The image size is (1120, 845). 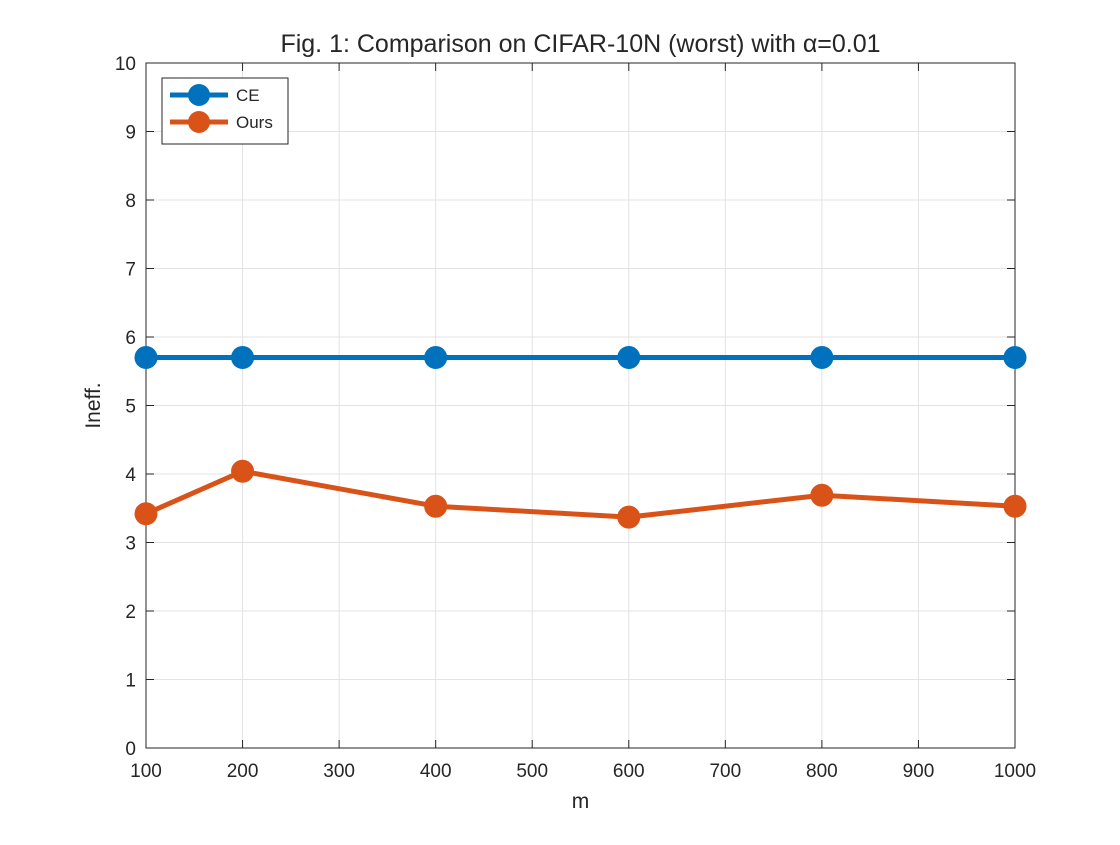 What do you see at coordinates (248, 95) in the screenshot?
I see `legend-label: CE` at bounding box center [248, 95].